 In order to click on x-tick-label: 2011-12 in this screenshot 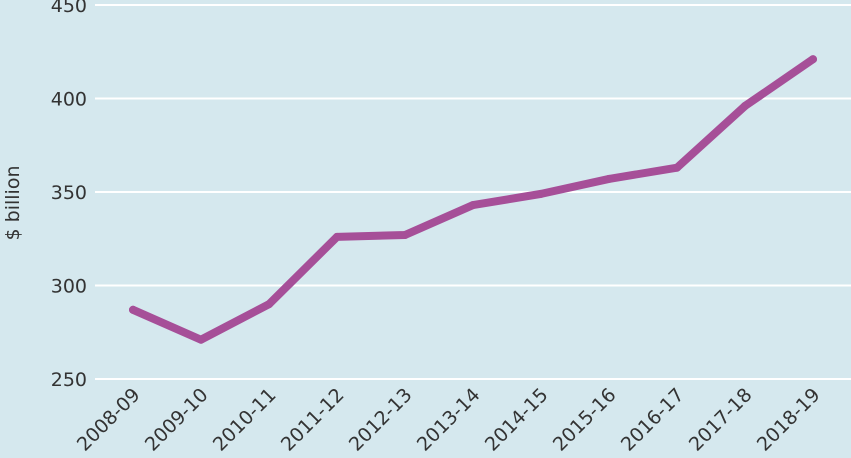, I will do `click(313, 420)`.